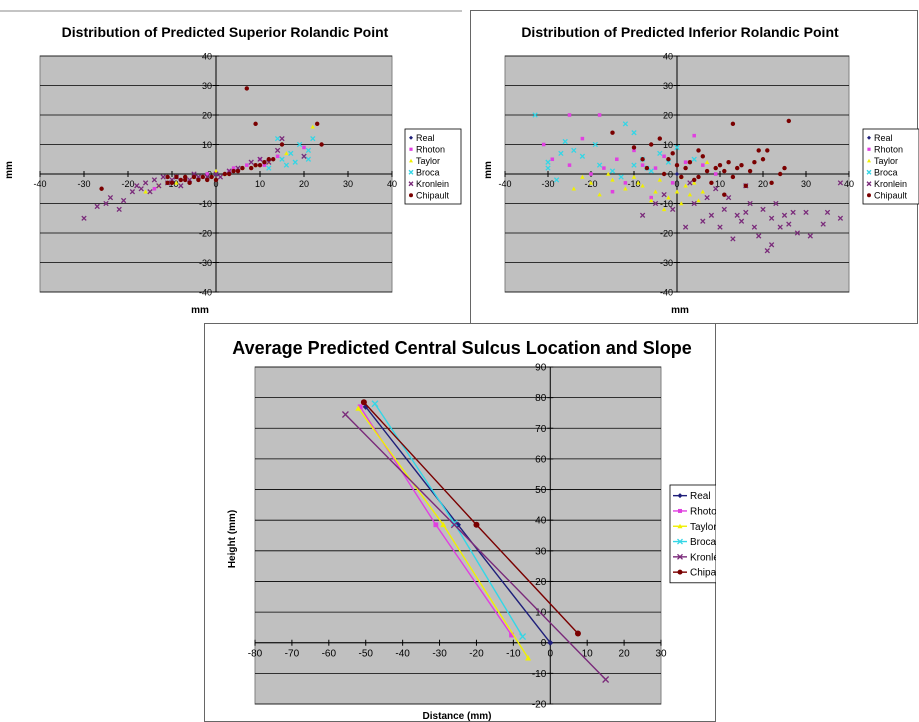 The width and height of the screenshot is (919, 722). What do you see at coordinates (127, 184) in the screenshot?
I see `x-tick-label: -20` at bounding box center [127, 184].